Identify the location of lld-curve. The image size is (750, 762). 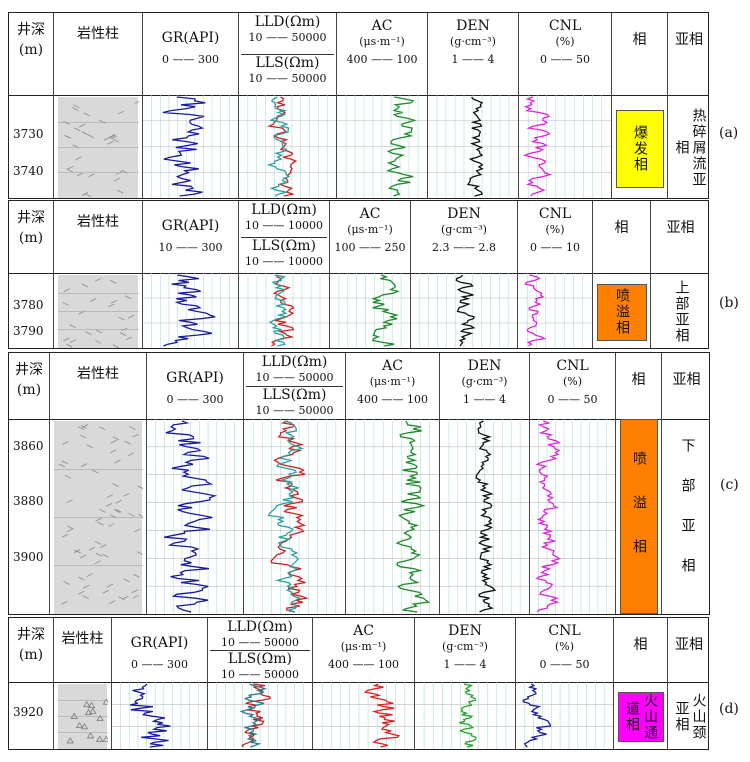
(283, 310).